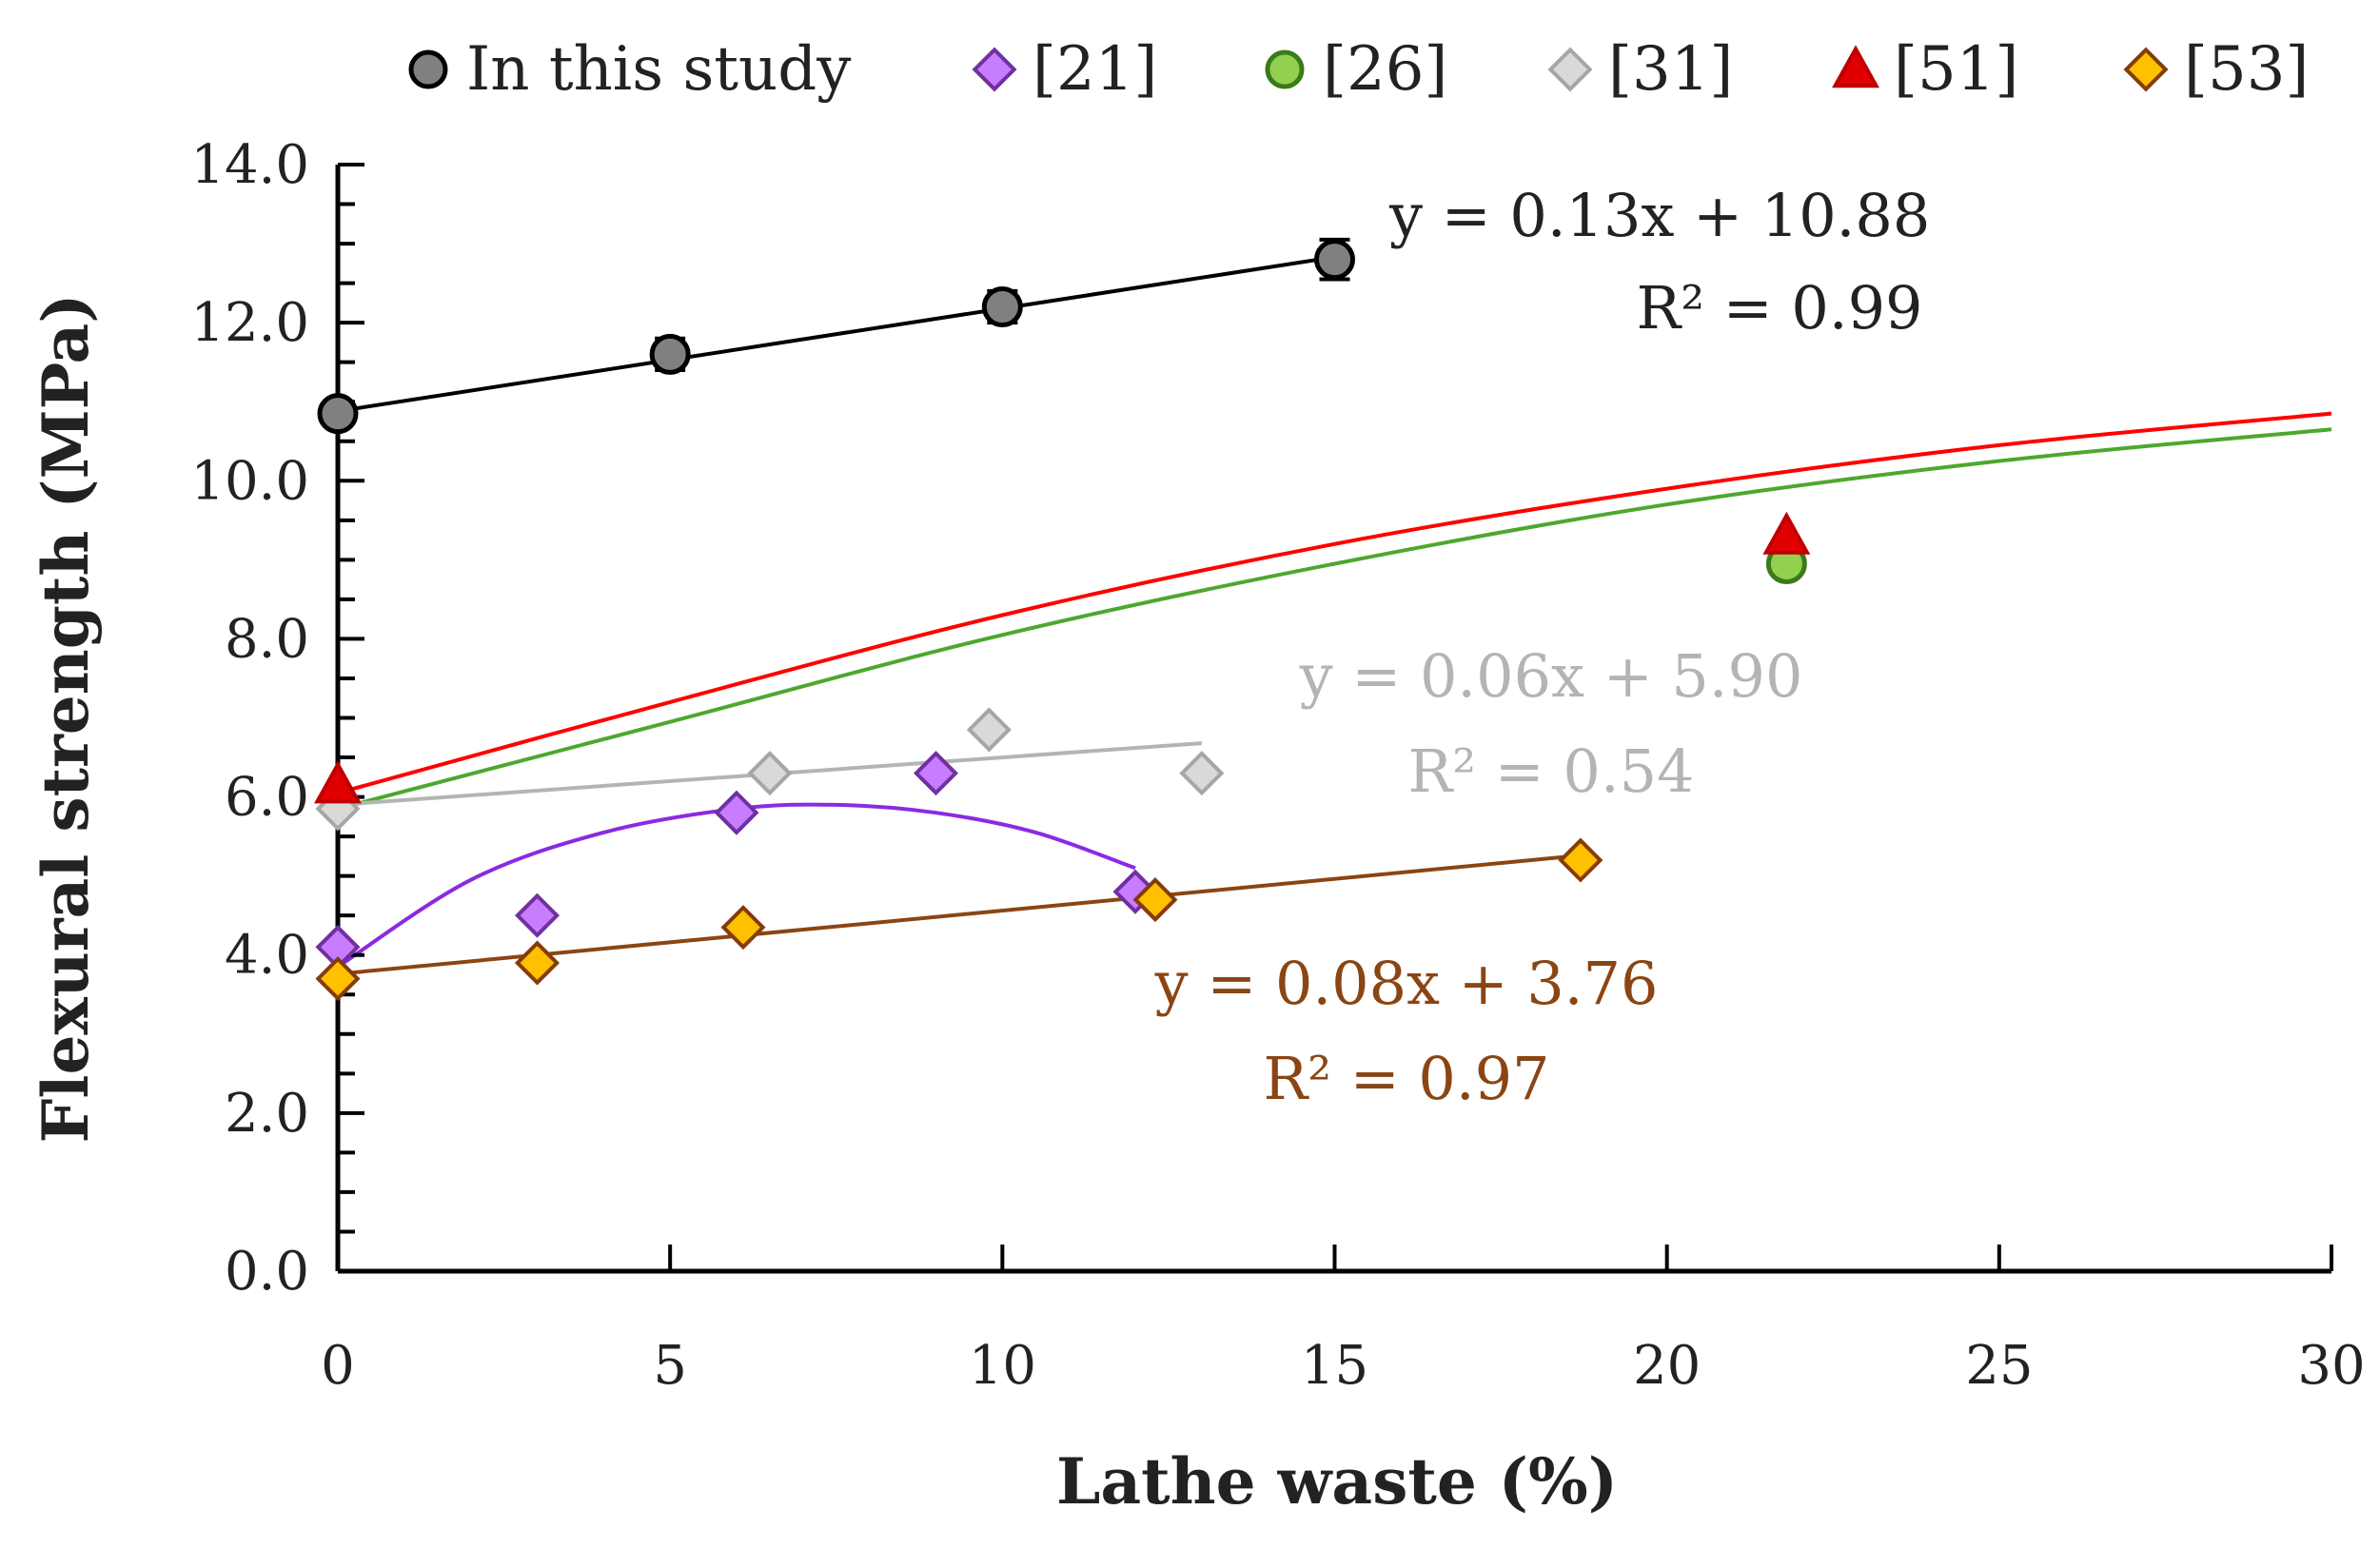 The height and width of the screenshot is (1549, 2380). What do you see at coordinates (1406, 983) in the screenshot?
I see `equation-brown-formula: y = 0.08x + 3.76` at bounding box center [1406, 983].